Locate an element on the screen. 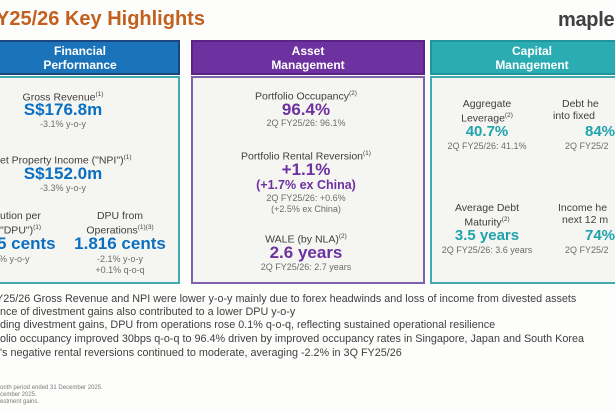 The image size is (615, 410). debt-maturity-value: 3.5 years is located at coordinates (487, 235).